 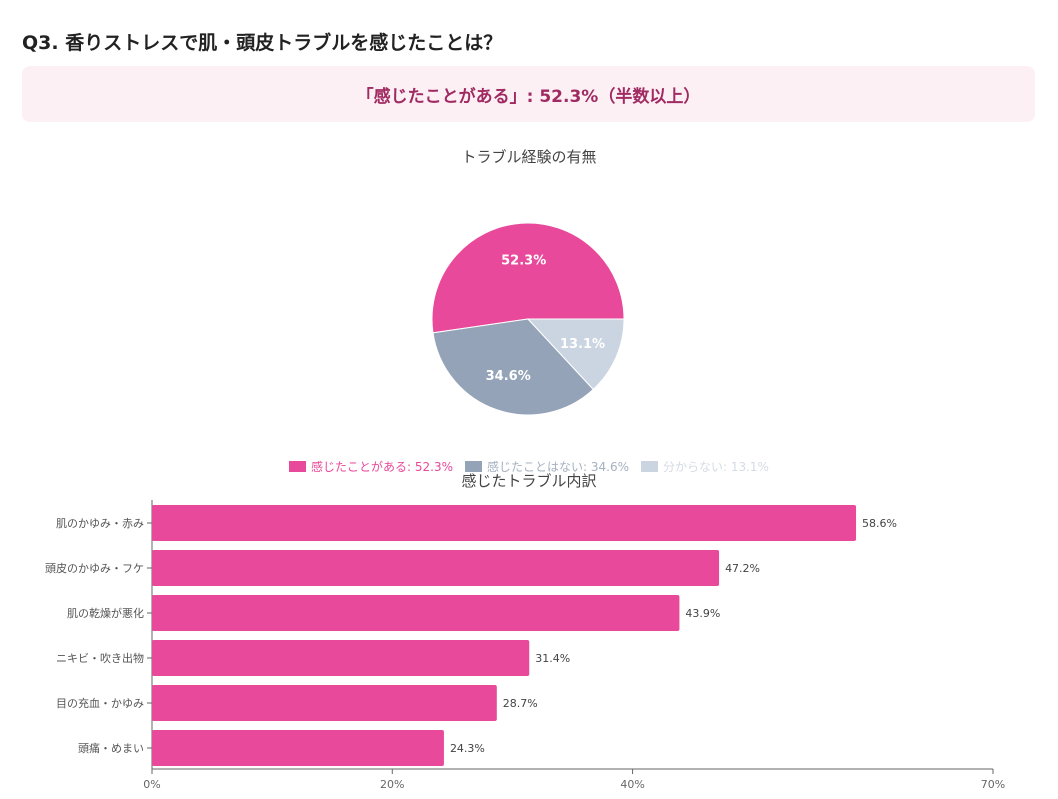 I want to click on bar-data-label: 31.4%, so click(x=552, y=658).